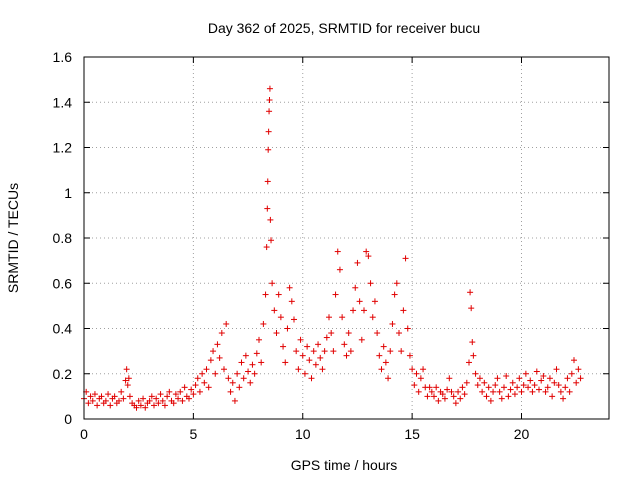 This screenshot has height=480, width=640. What do you see at coordinates (63, 57) in the screenshot?
I see `y-tick-label: 1.6` at bounding box center [63, 57].